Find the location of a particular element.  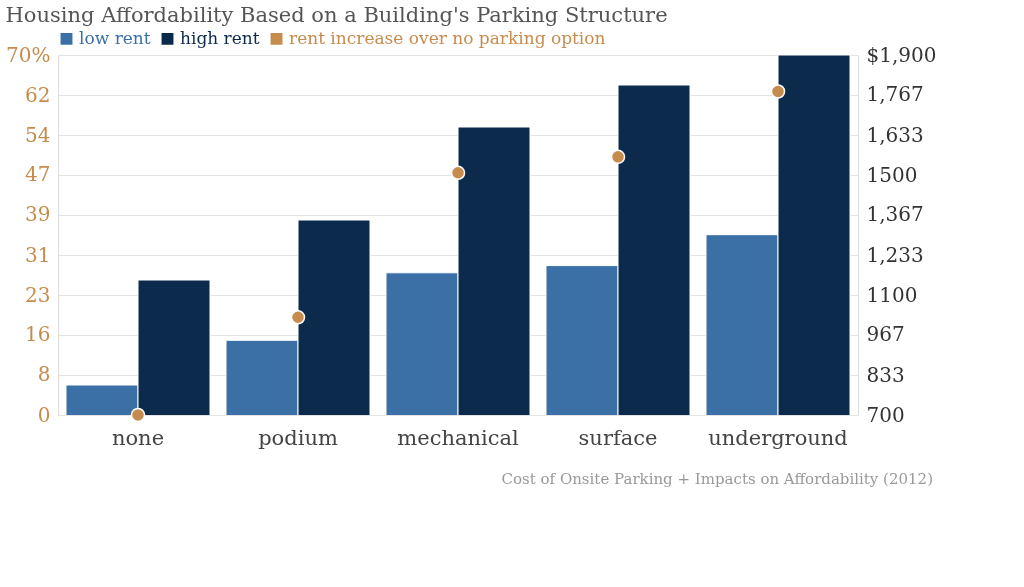

y2-tick-label: 1,367 is located at coordinates (895, 214).